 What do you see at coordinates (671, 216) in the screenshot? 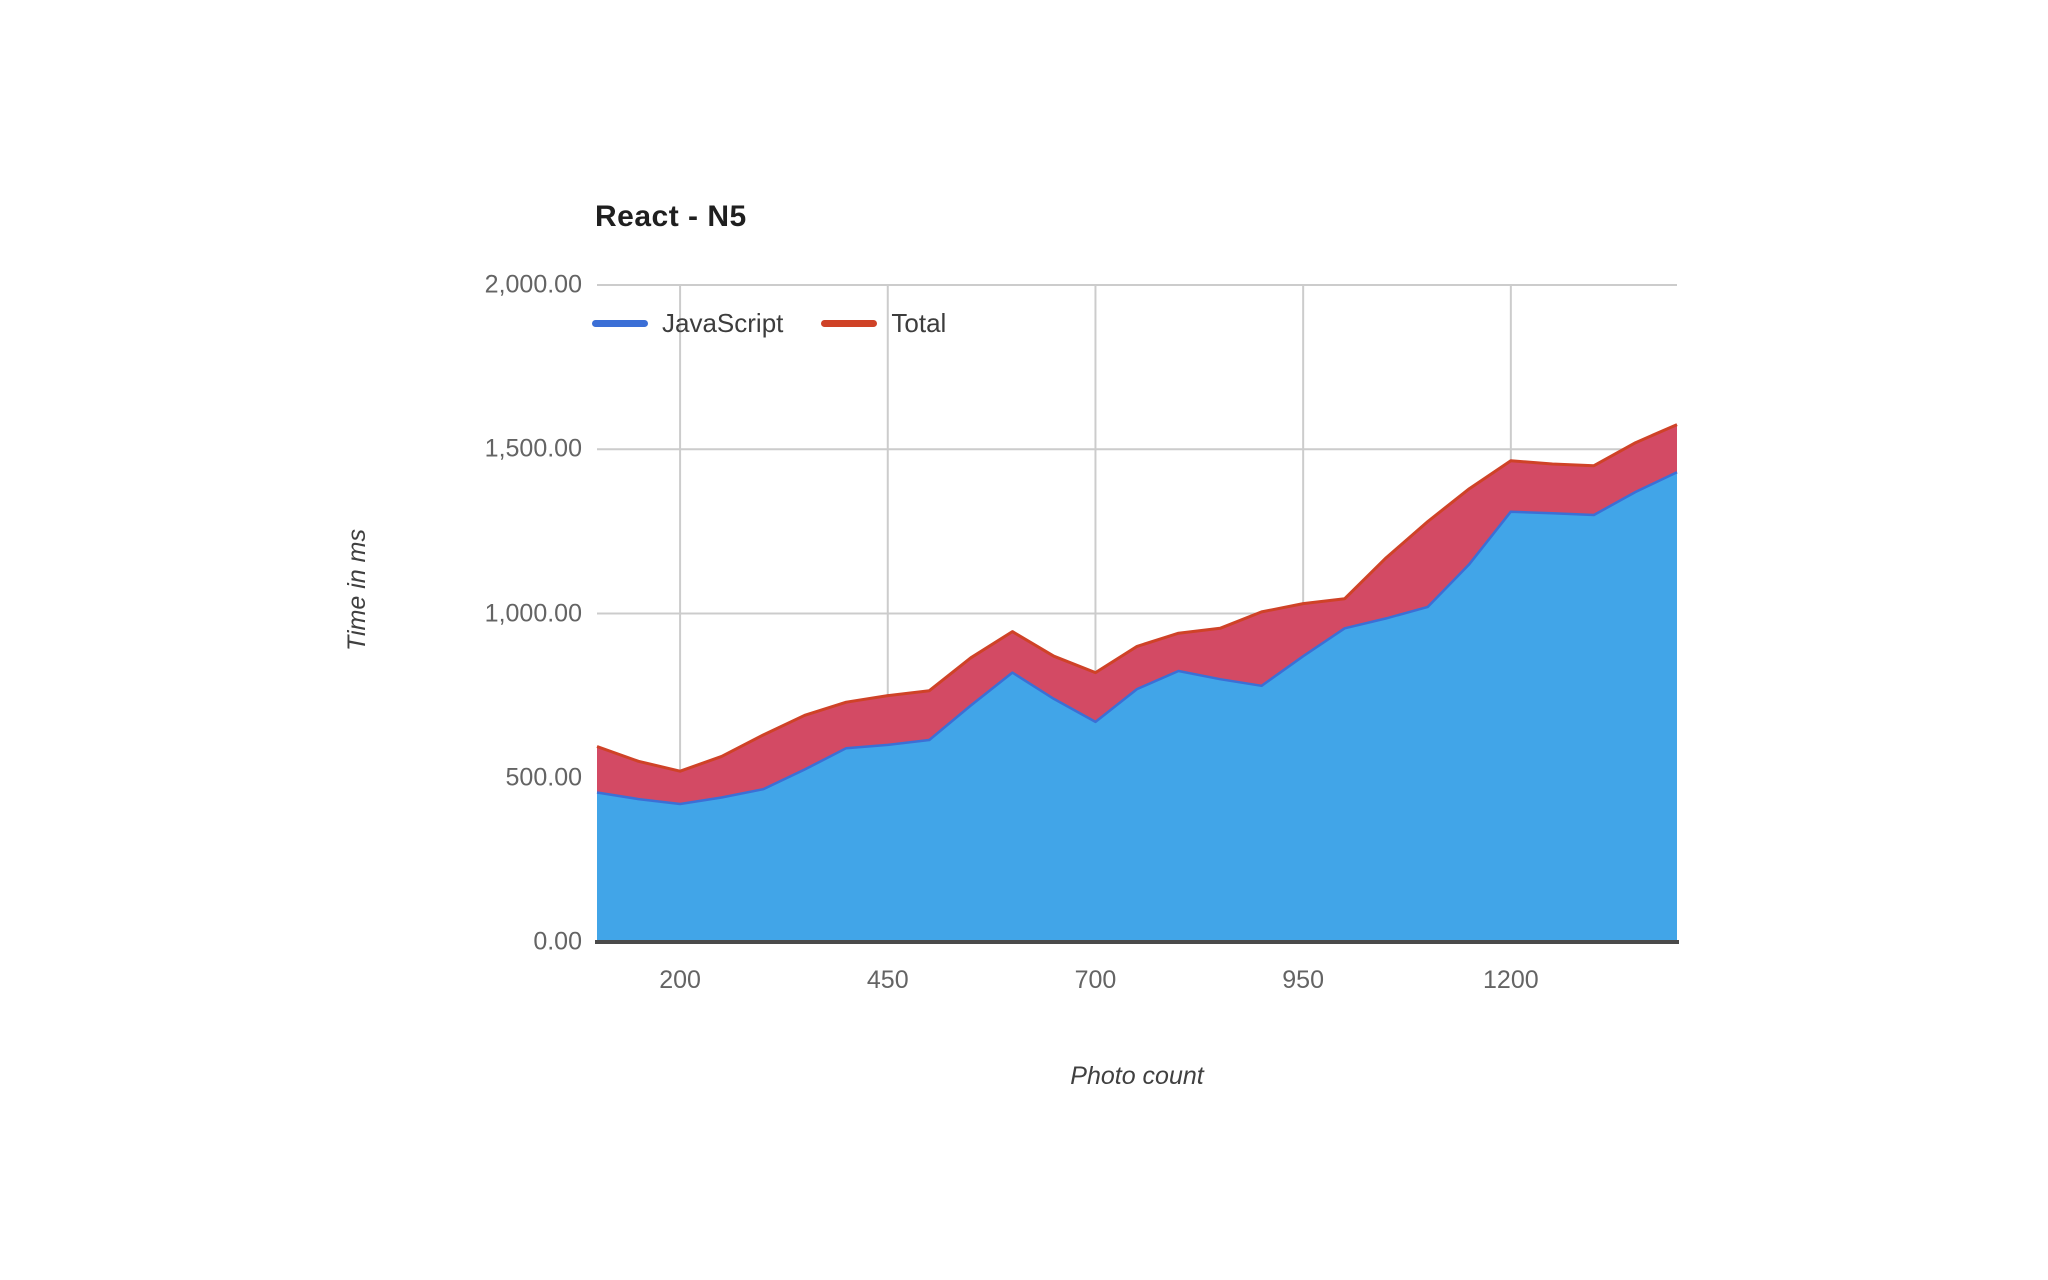
I see `chart-title: React - N5` at bounding box center [671, 216].